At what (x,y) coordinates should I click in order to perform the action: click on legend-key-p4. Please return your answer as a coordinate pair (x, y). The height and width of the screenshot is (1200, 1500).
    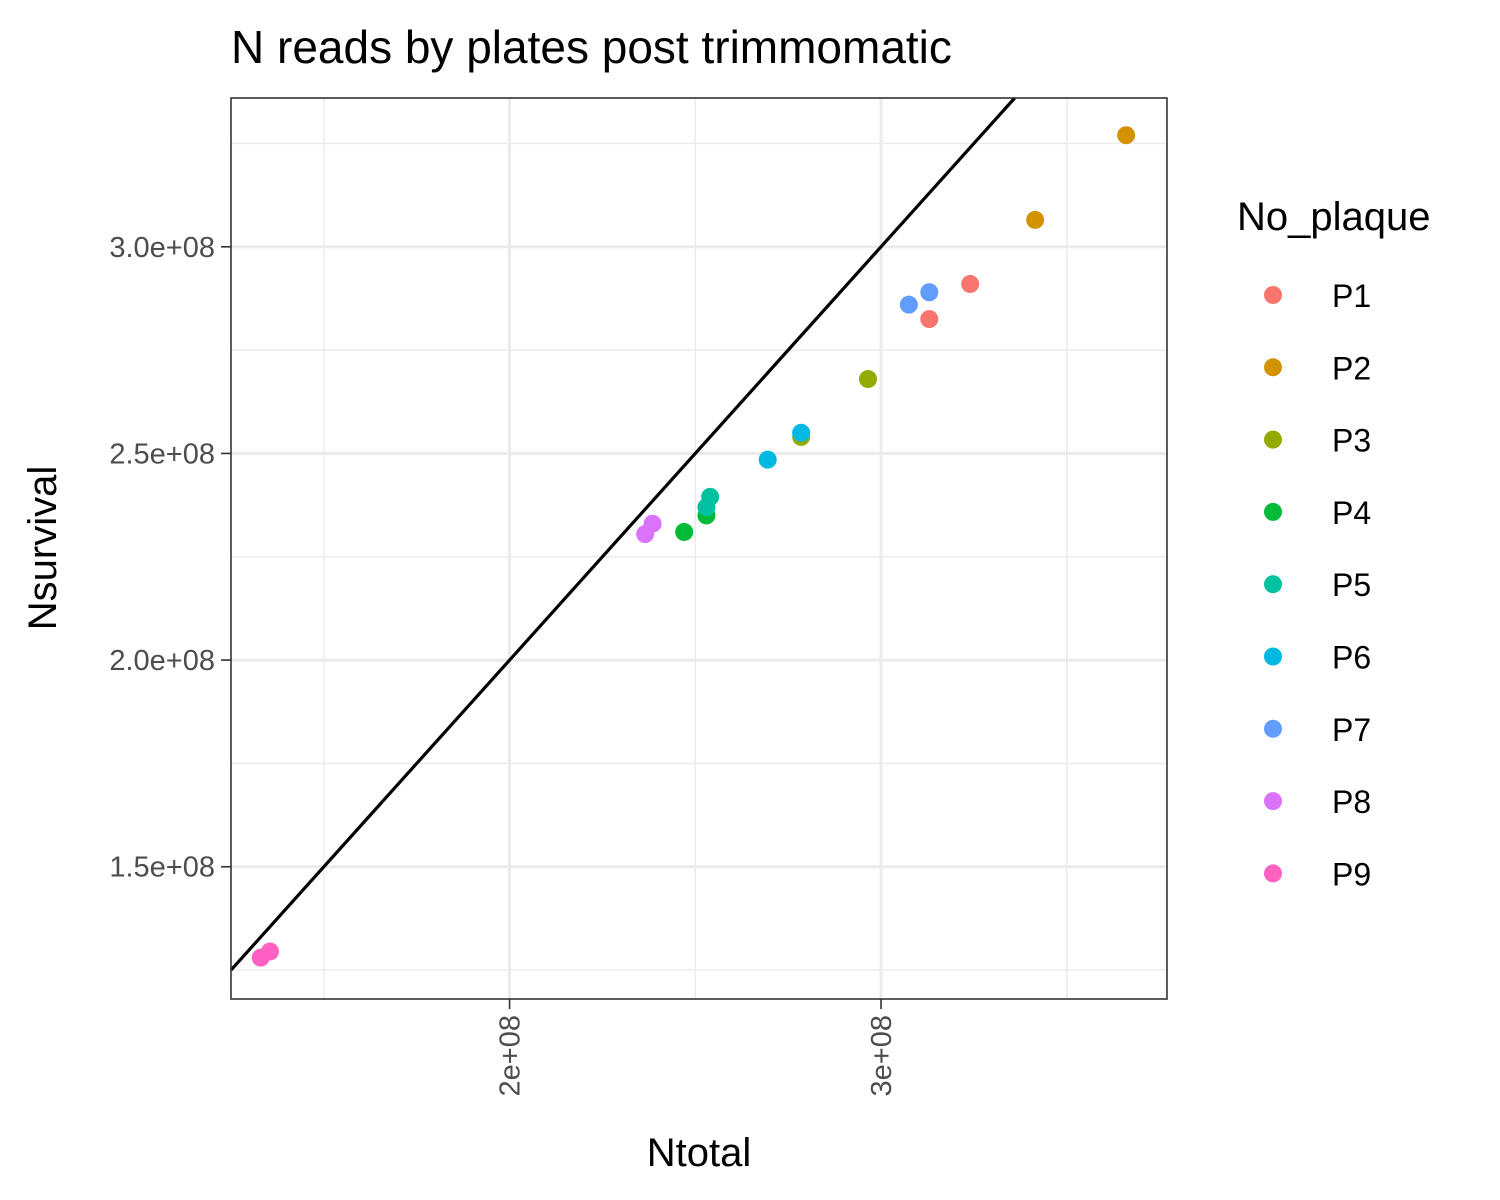
    Looking at the image, I should click on (1273, 511).